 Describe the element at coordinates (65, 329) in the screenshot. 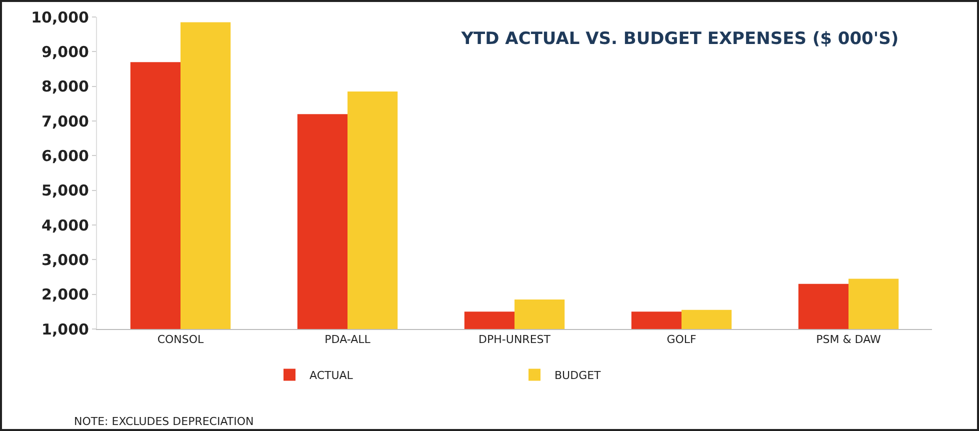

I see `y-tick-label: 1,000` at that location.